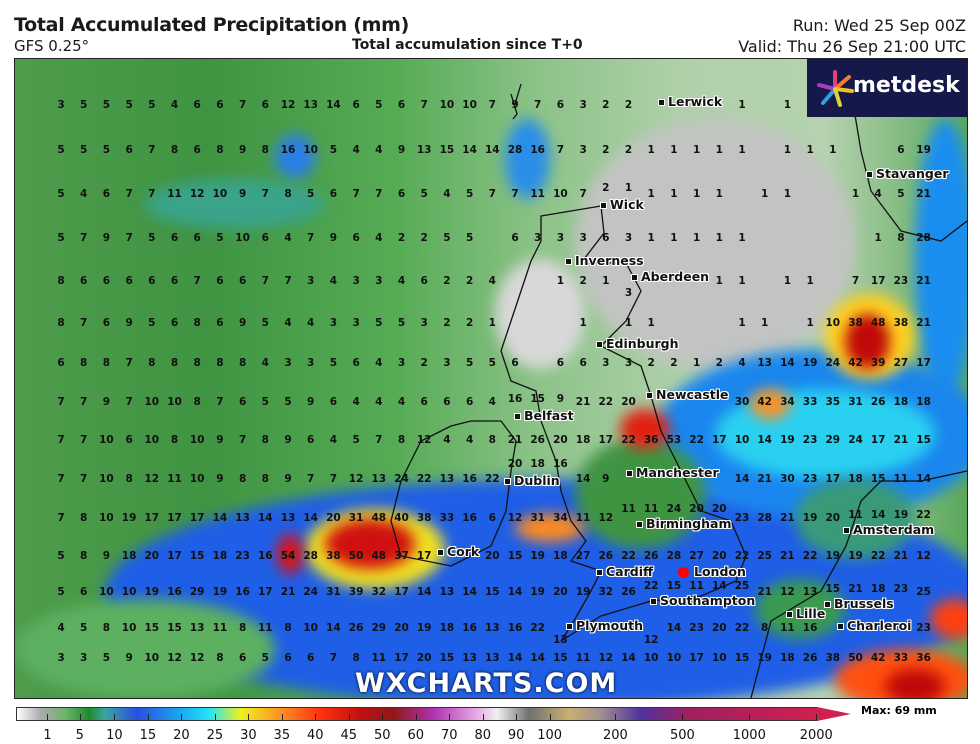 The width and height of the screenshot is (980, 744). Describe the element at coordinates (622, 204) in the screenshot. I see `city-wick: Wick` at that location.